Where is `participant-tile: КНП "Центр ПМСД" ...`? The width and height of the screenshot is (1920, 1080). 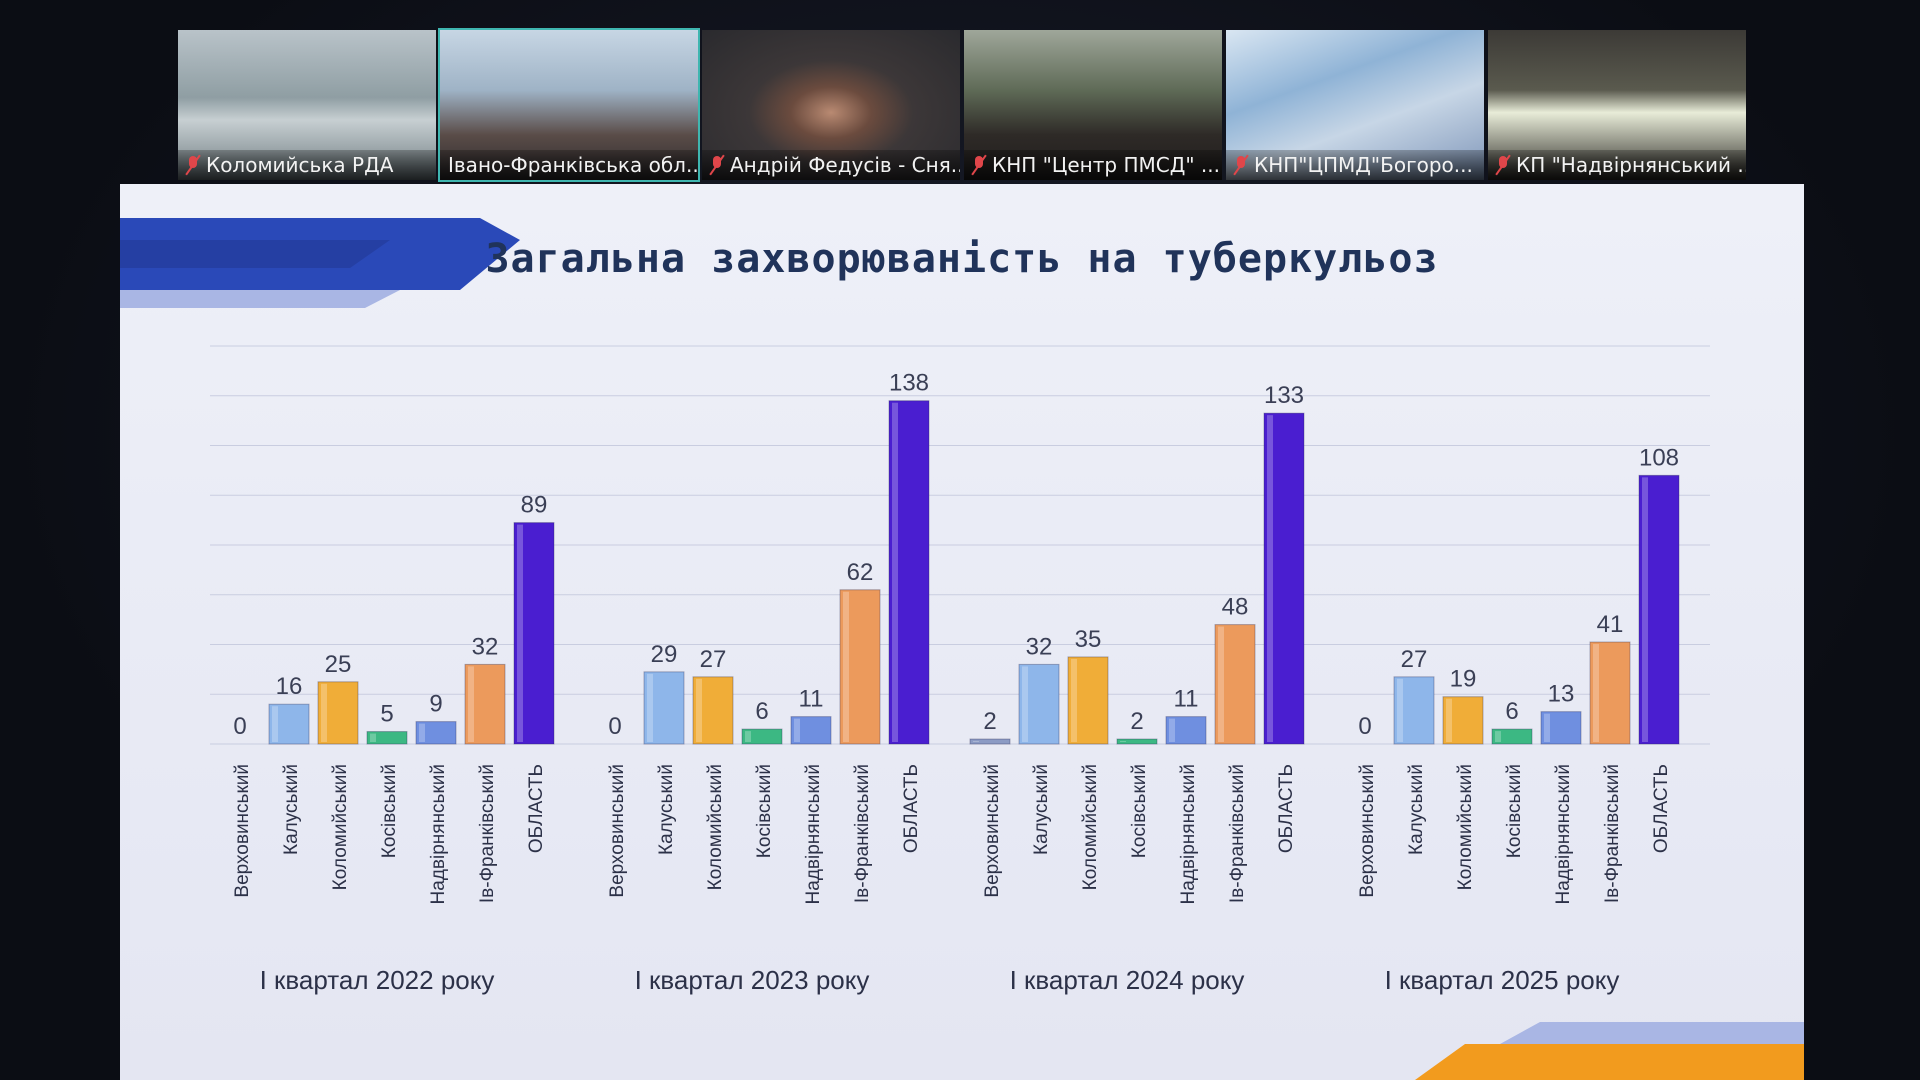
participant-tile: КНП "Центр ПМСД" ... is located at coordinates (1093, 105).